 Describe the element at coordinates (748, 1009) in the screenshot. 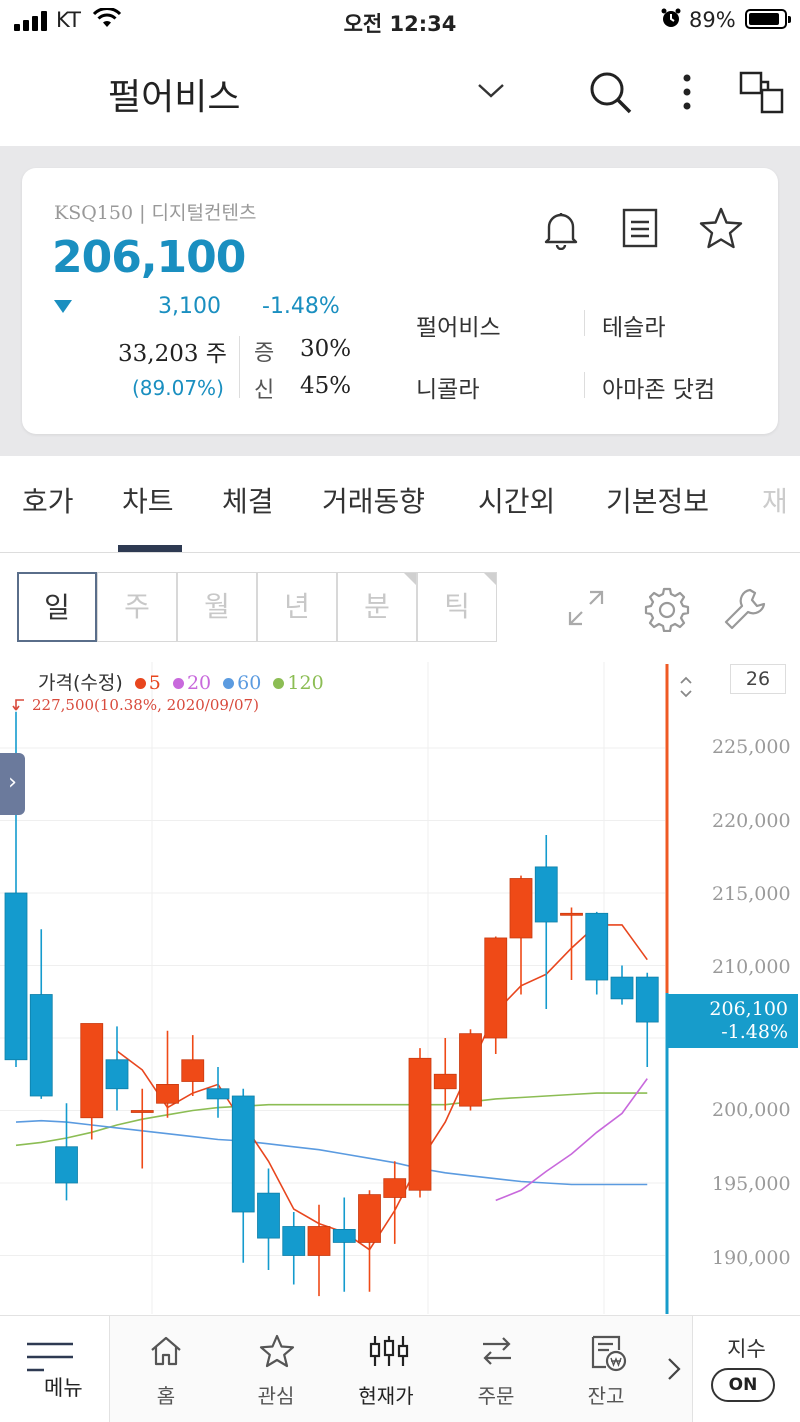

I see `current-price-tag-value: 206,100` at that location.